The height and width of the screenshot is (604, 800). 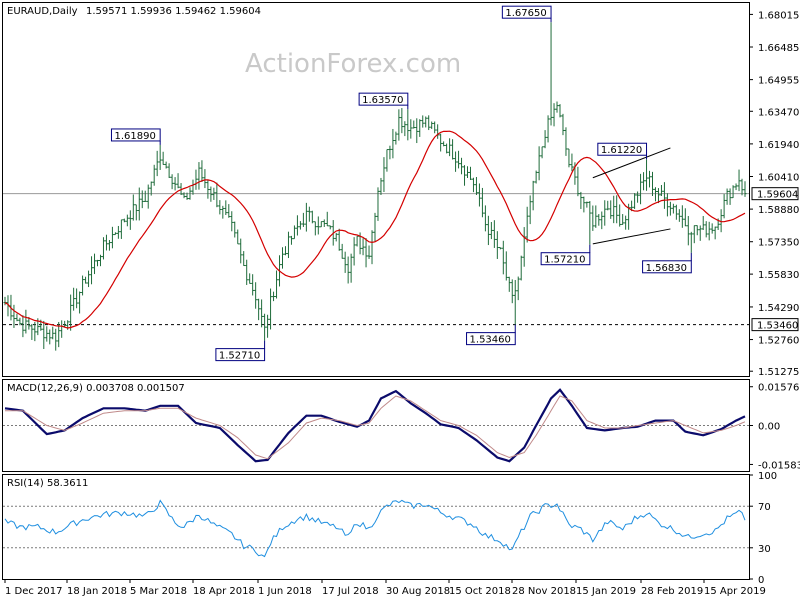 I want to click on x-tick-label: 15 Jan 2019, so click(x=606, y=591).